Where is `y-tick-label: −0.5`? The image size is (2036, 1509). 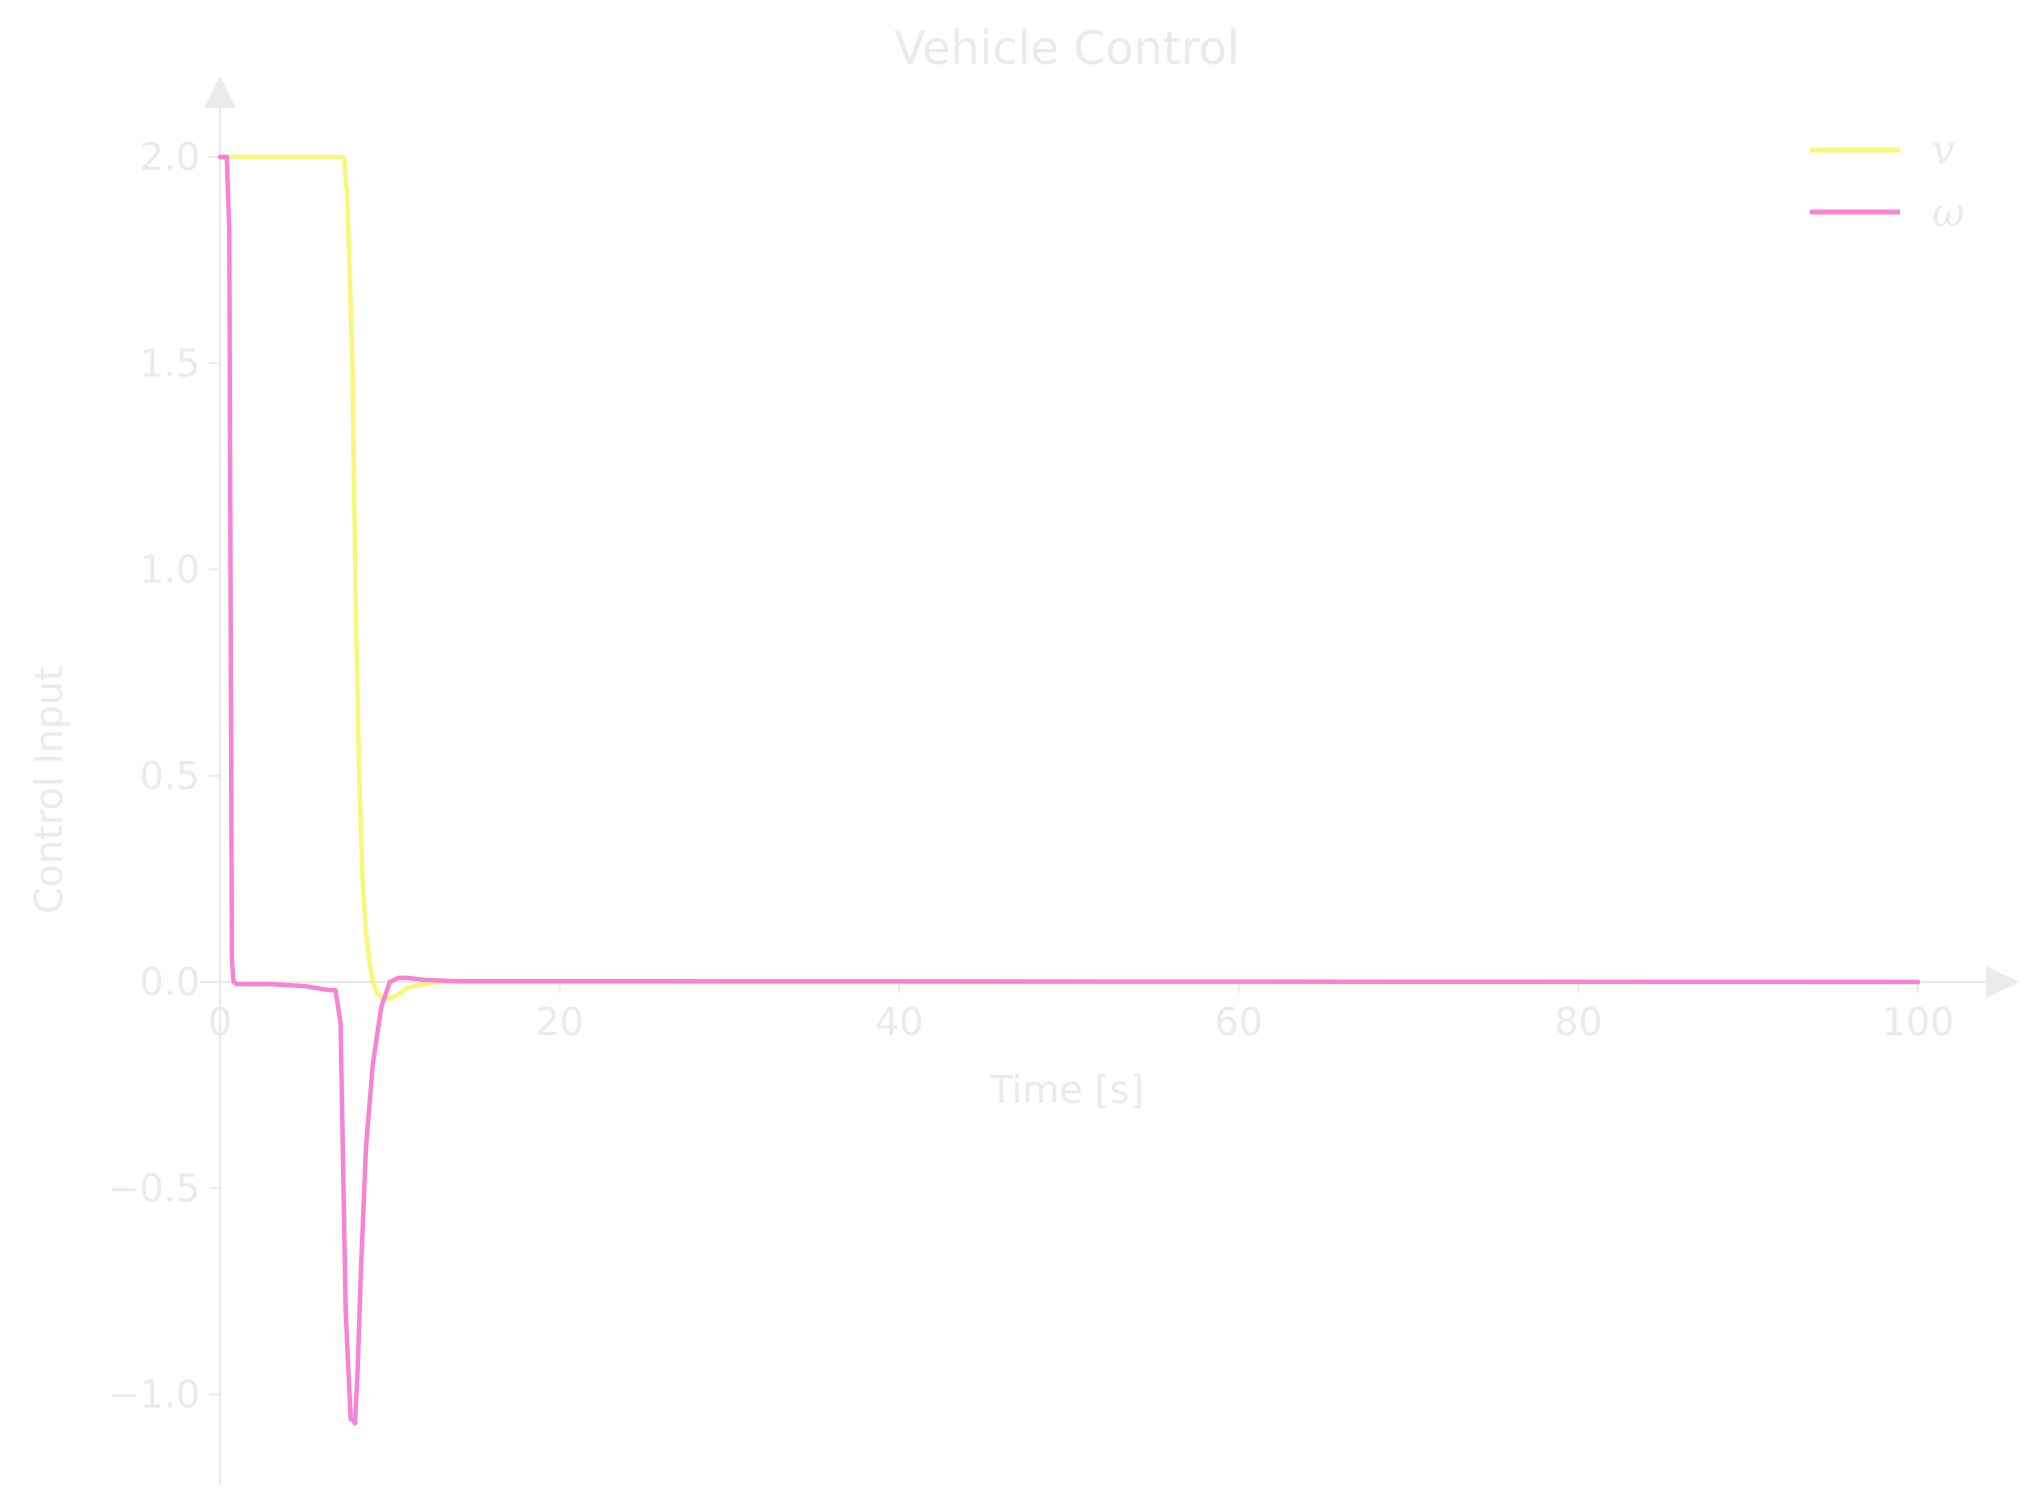
y-tick-label: −0.5 is located at coordinates (154, 1188).